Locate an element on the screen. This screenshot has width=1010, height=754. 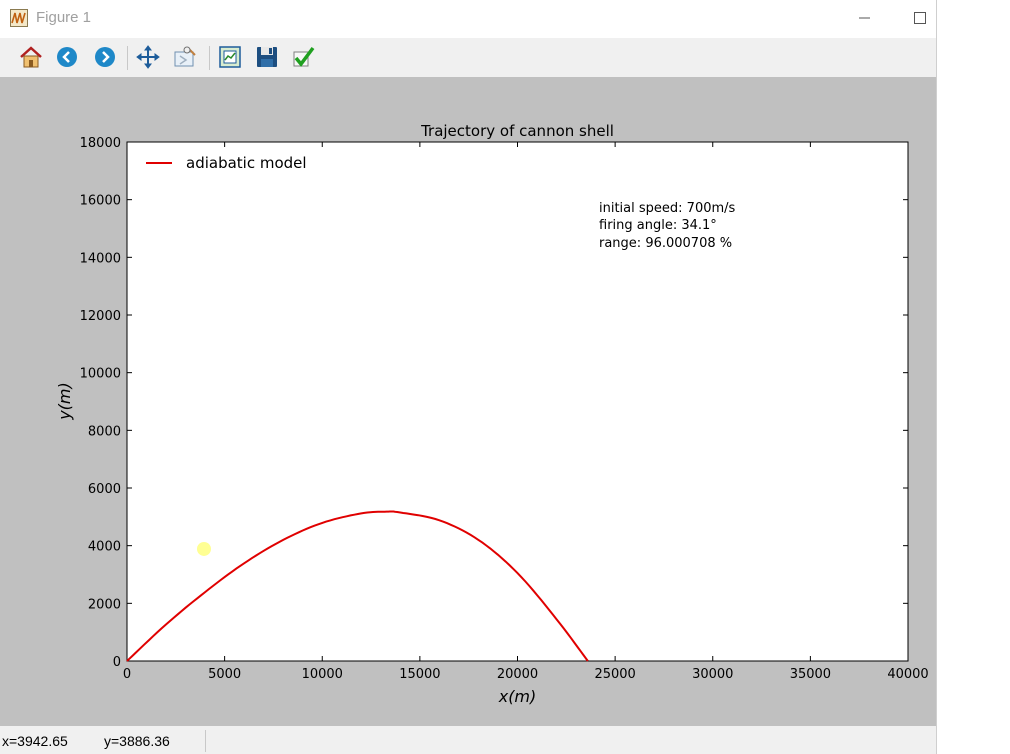
x-tick-label: 20000 is located at coordinates (517, 674).